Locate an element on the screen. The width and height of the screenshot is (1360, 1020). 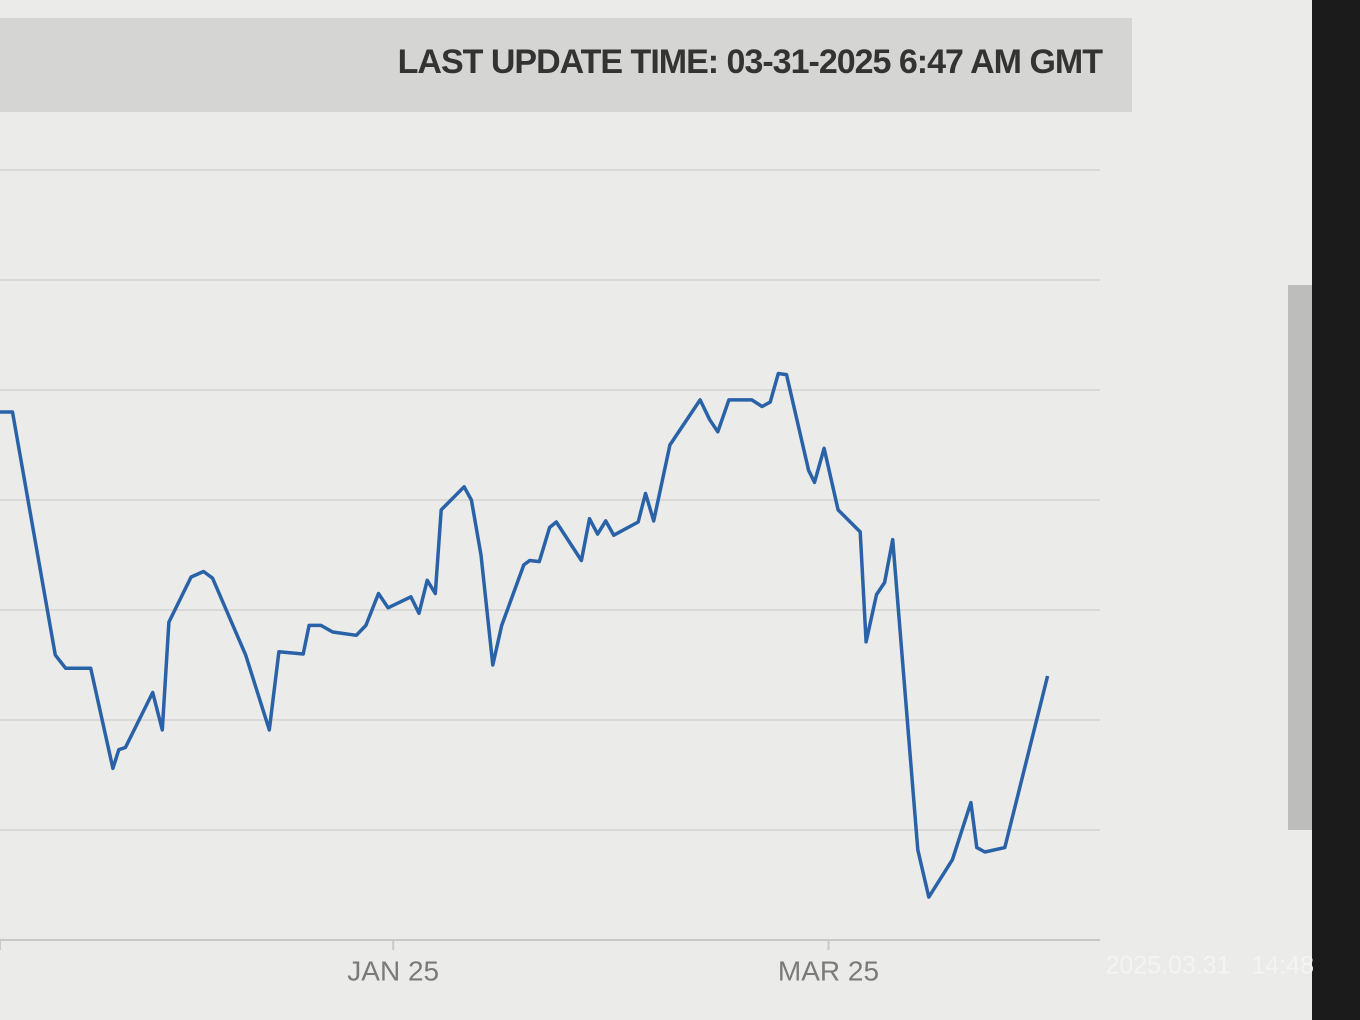
chart-title: LAST UPDATE TIME: 03-31-2025 6:47 AM GMT is located at coordinates (751, 62).